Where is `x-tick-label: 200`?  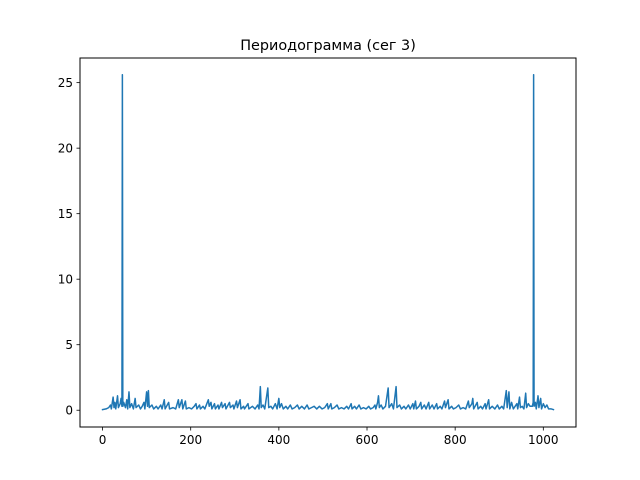 x-tick-label: 200 is located at coordinates (190, 440).